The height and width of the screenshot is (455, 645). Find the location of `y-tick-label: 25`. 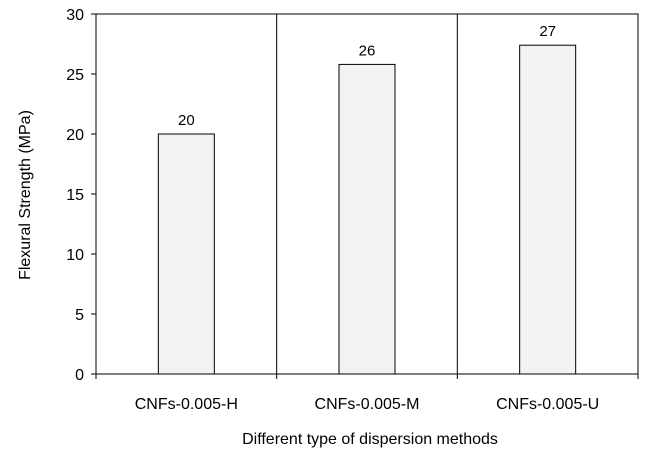

y-tick-label: 25 is located at coordinates (75, 75).